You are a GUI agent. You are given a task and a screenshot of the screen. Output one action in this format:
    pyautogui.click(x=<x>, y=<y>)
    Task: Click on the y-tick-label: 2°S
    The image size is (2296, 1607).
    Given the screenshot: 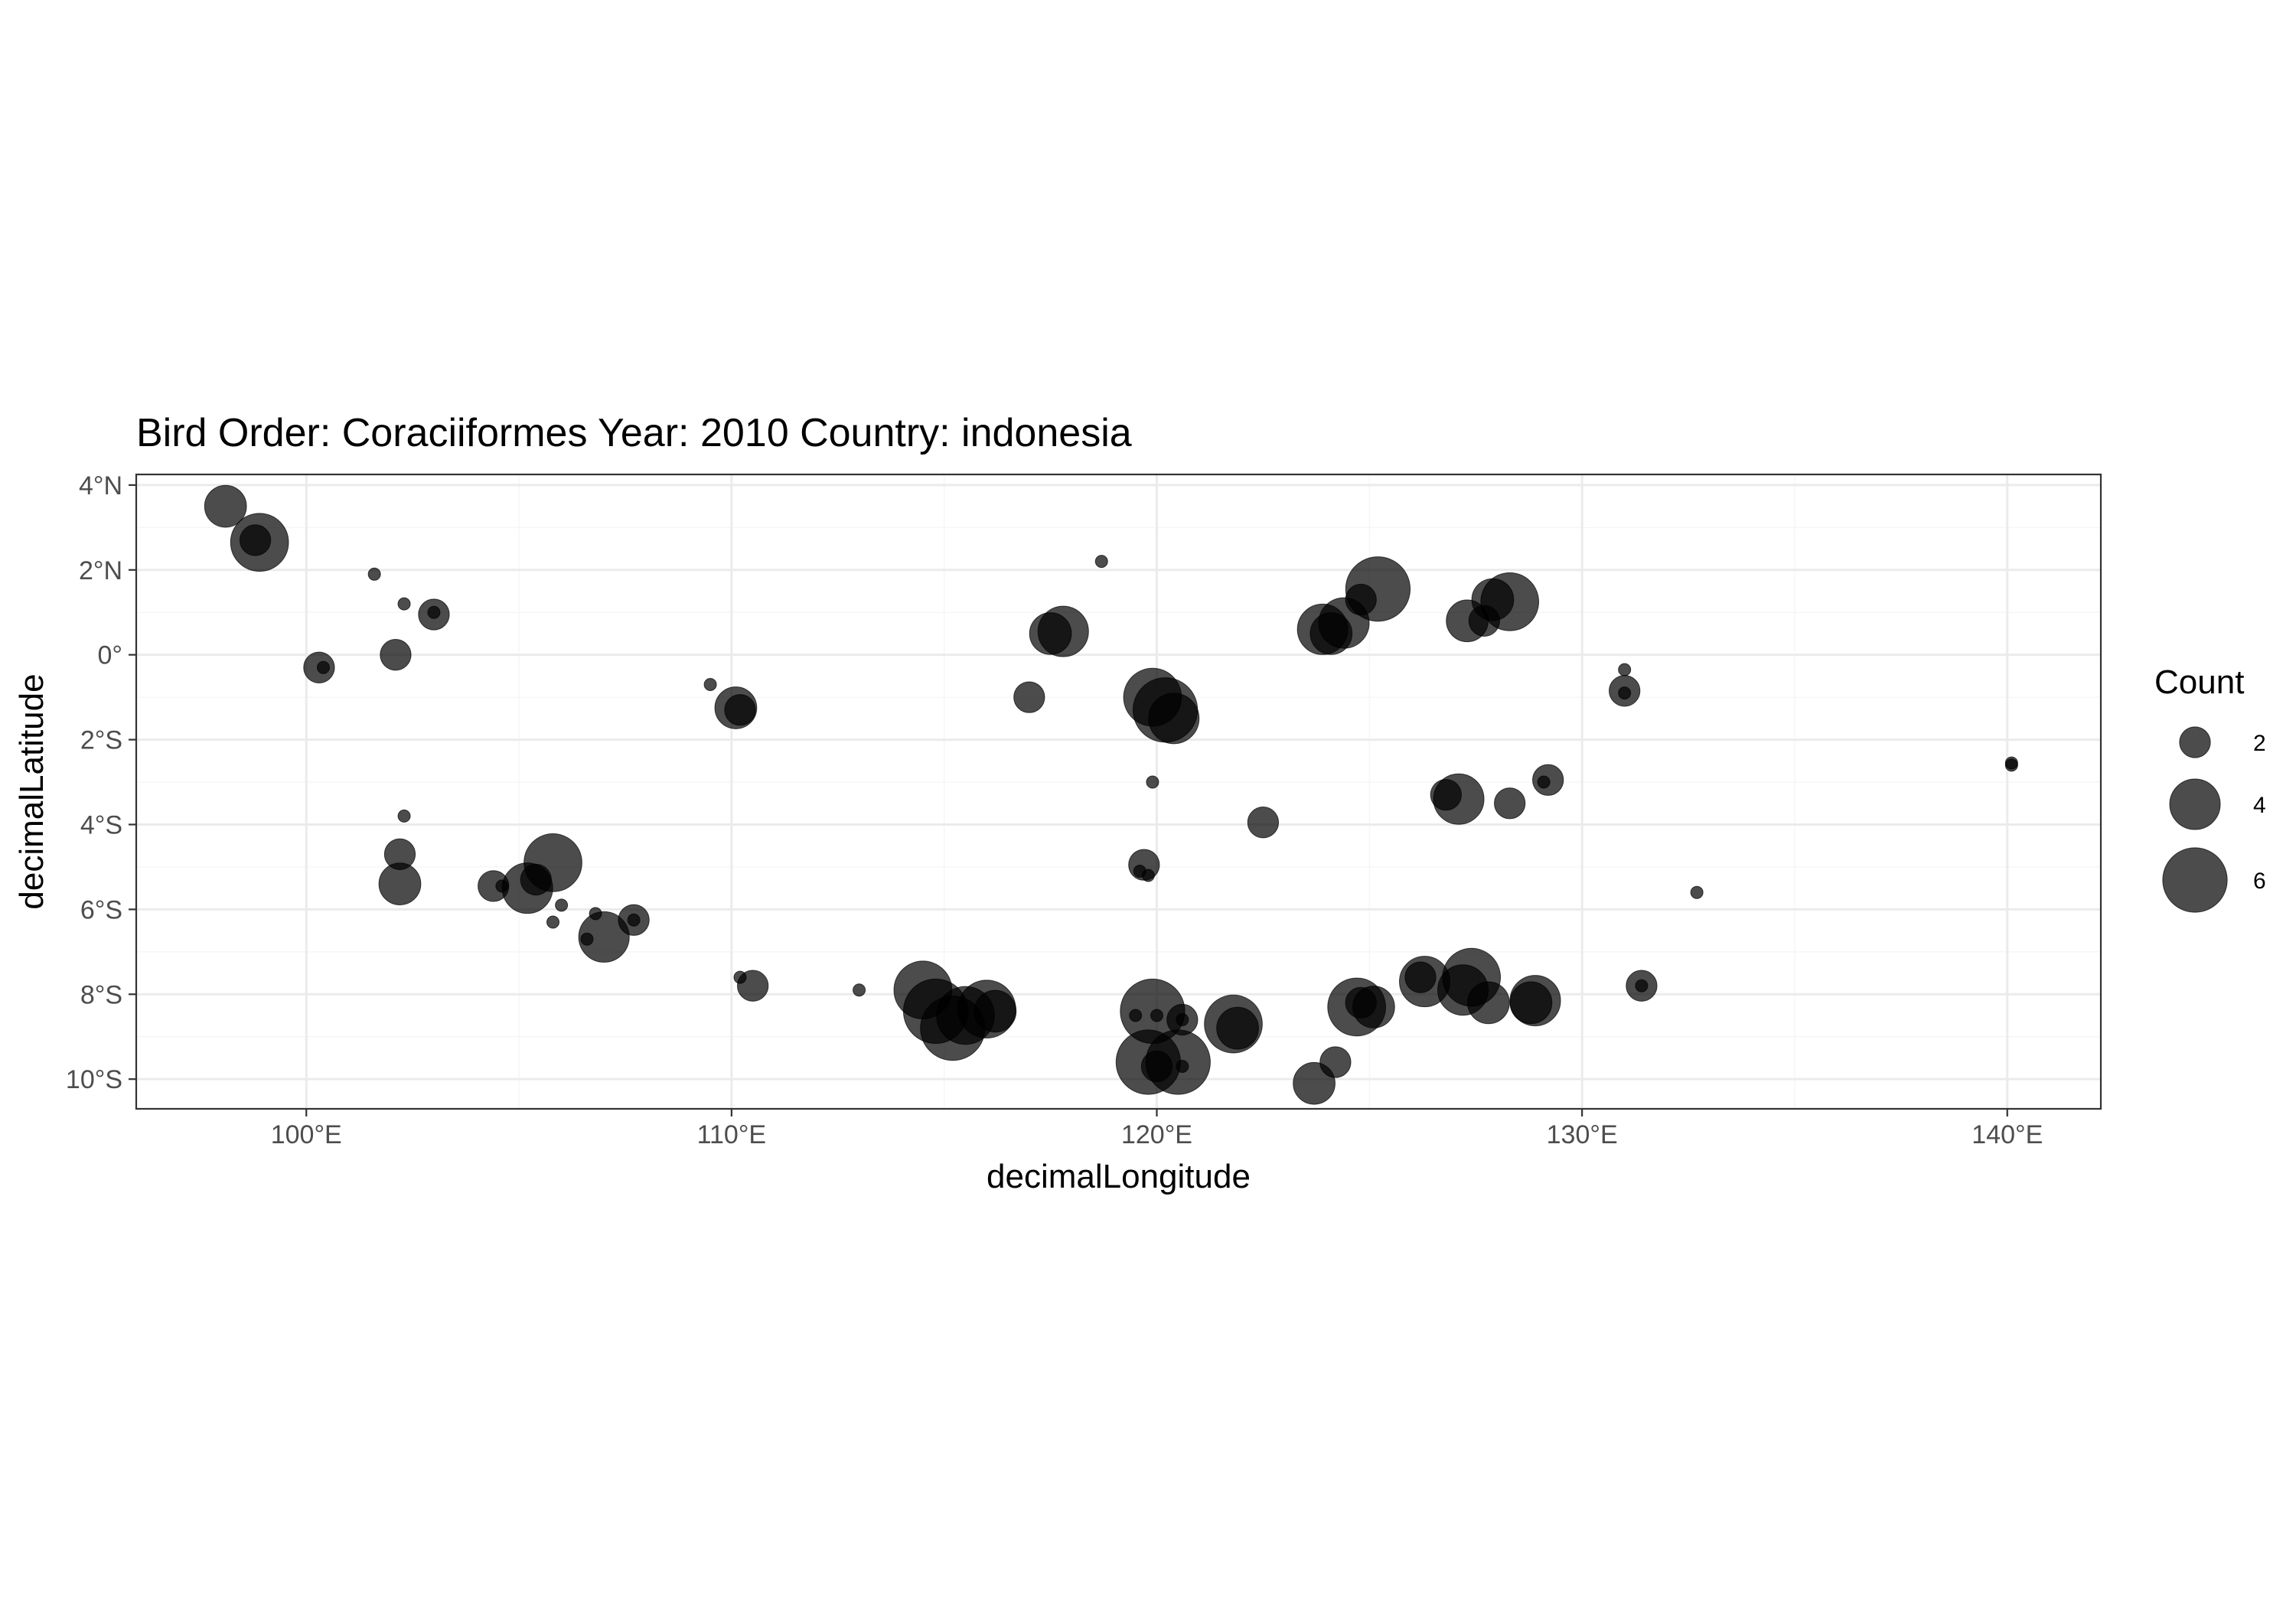 What is the action you would take?
    pyautogui.click(x=101, y=740)
    